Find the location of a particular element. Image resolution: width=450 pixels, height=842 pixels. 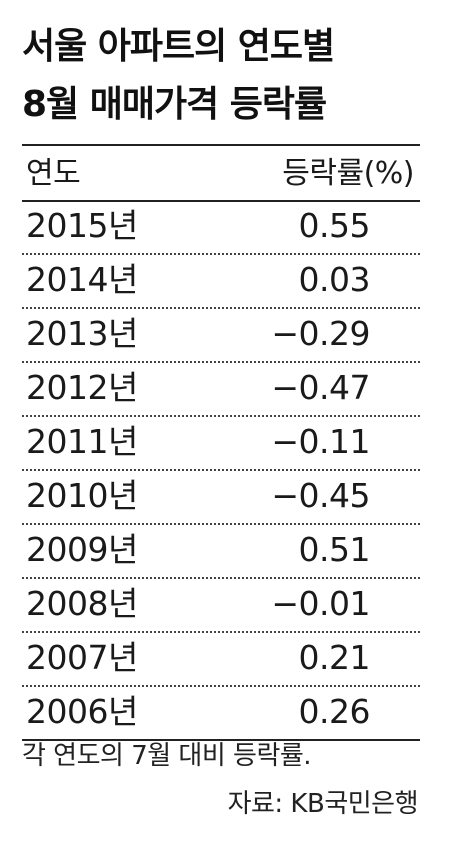

table-row: 2009년 0.51 is located at coordinates (221, 552).